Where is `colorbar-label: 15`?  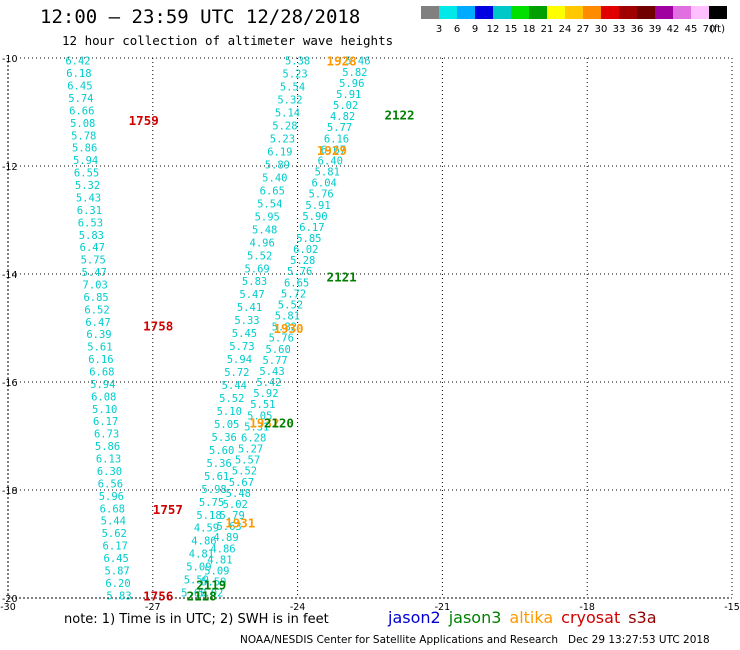
colorbar-label: 15 is located at coordinates (511, 29).